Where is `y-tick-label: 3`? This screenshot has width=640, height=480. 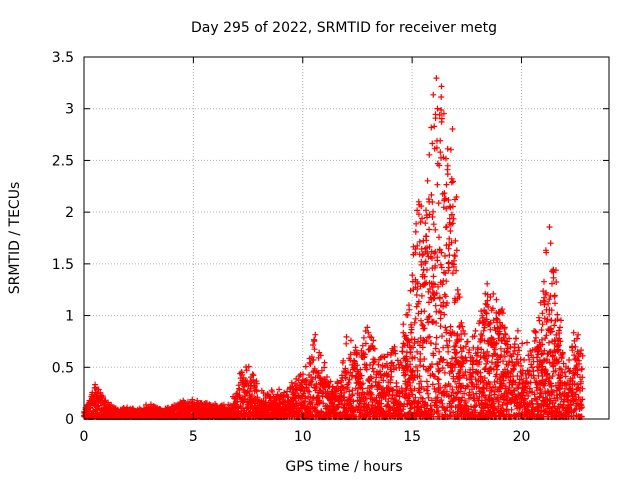 y-tick-label: 3 is located at coordinates (69, 110).